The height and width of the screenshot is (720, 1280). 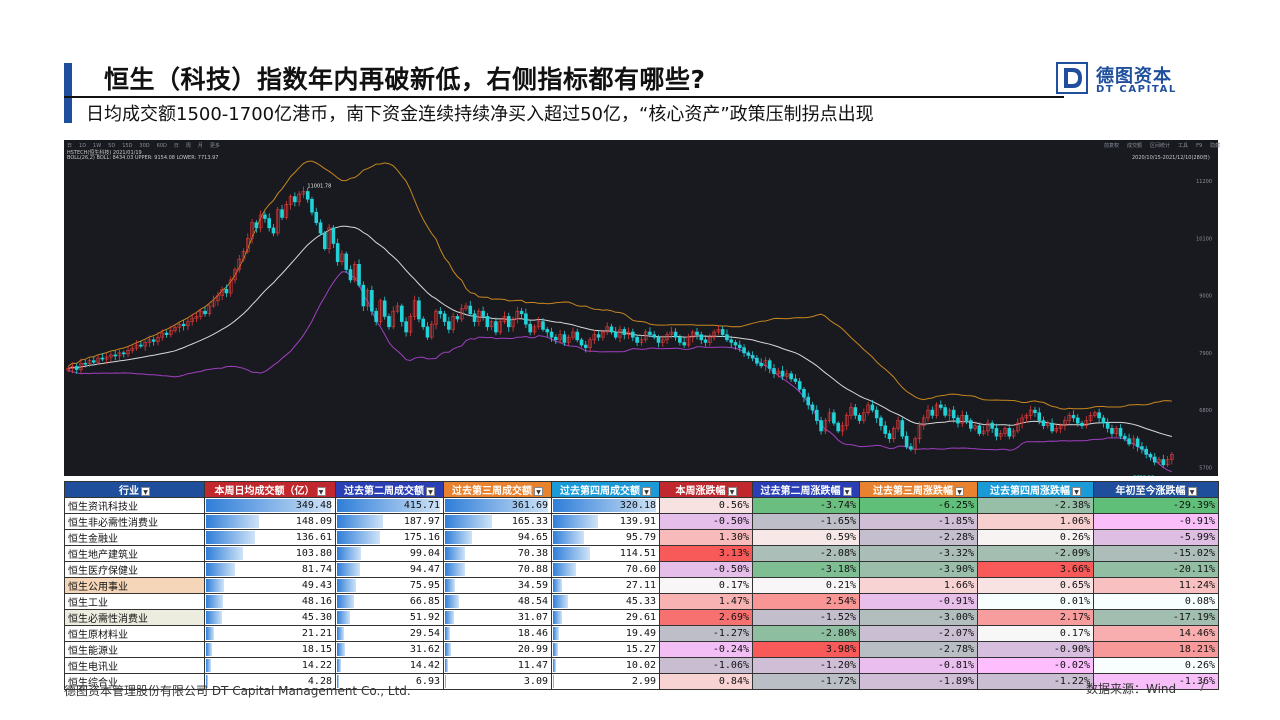 What do you see at coordinates (316, 617) in the screenshot?
I see `cell-value: 45.30` at bounding box center [316, 617].